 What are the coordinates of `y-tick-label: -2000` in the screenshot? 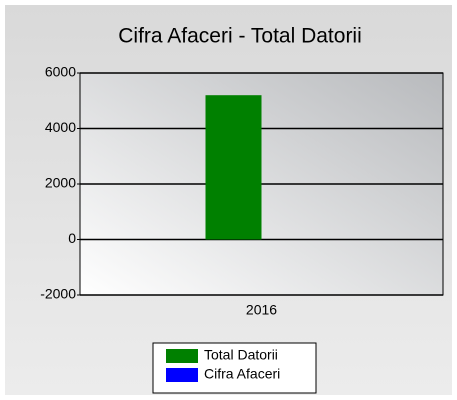 It's located at (58, 294).